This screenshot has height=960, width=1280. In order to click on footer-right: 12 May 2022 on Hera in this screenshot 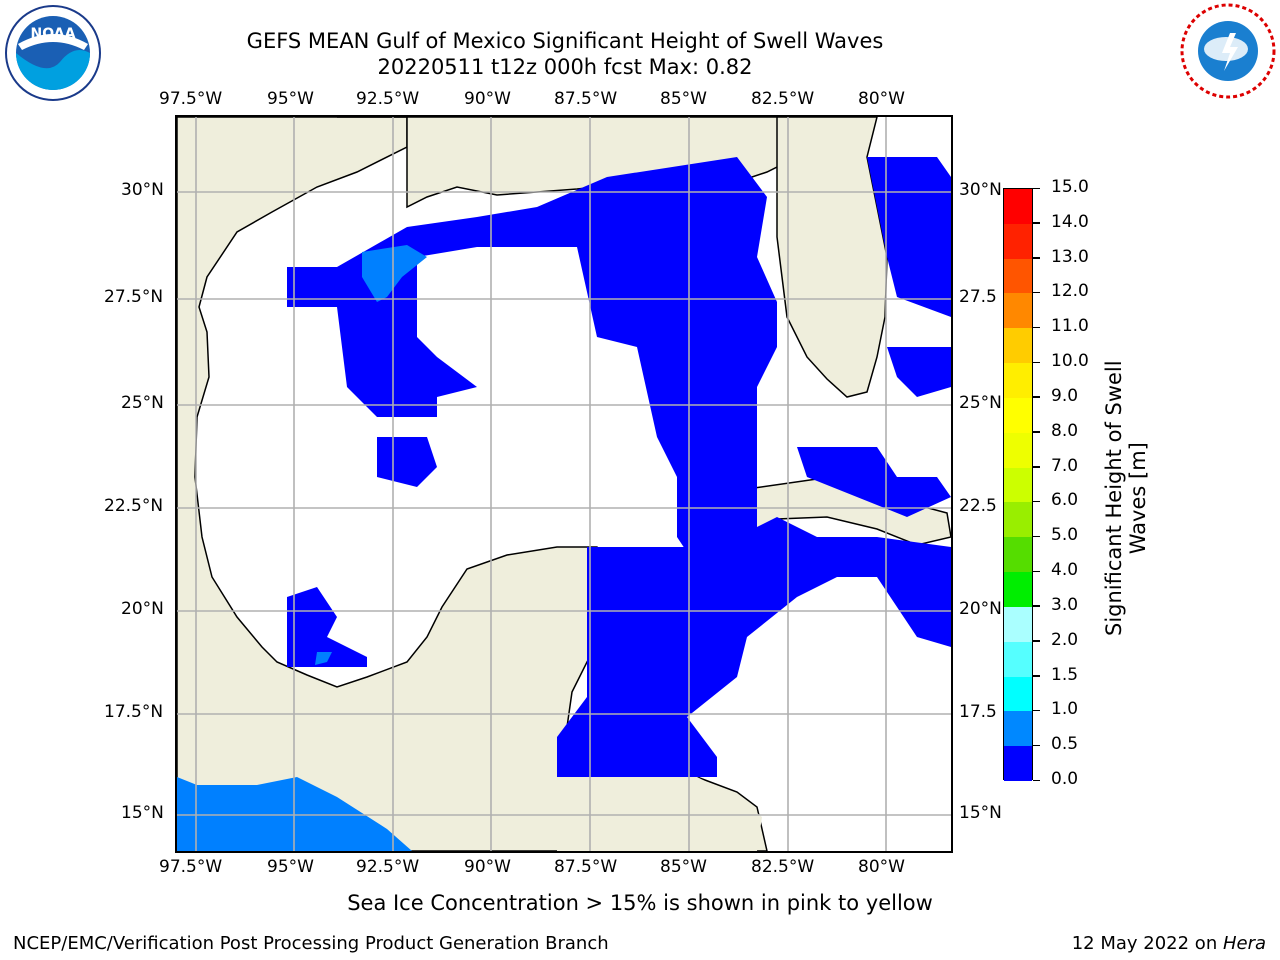, I will do `click(1169, 943)`.